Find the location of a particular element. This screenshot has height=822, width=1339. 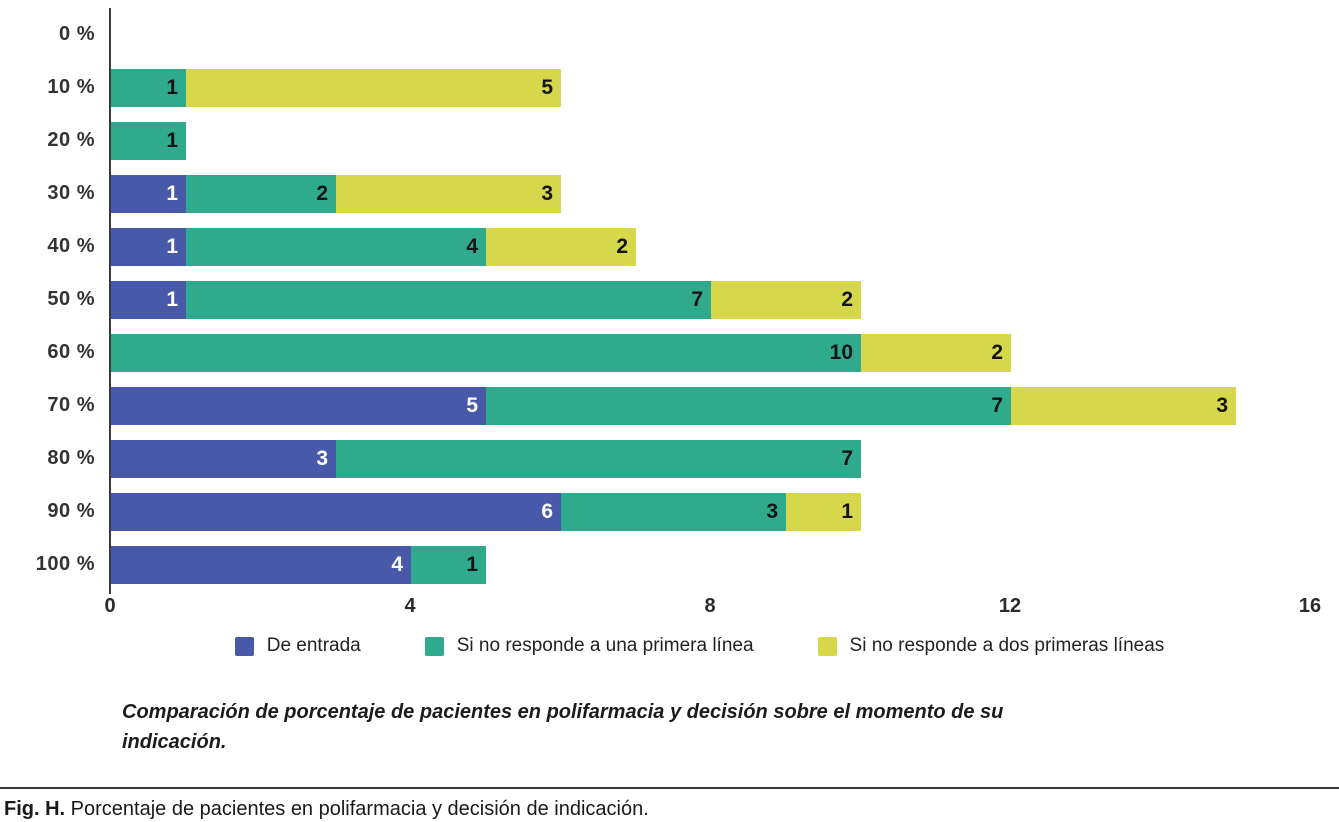

legend-item: De entrada is located at coordinates (297, 646).